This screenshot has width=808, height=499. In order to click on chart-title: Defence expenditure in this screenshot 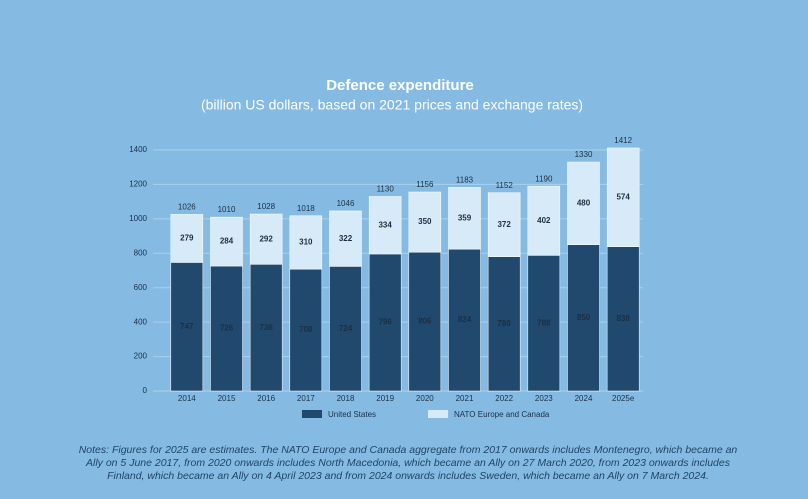, I will do `click(400, 85)`.